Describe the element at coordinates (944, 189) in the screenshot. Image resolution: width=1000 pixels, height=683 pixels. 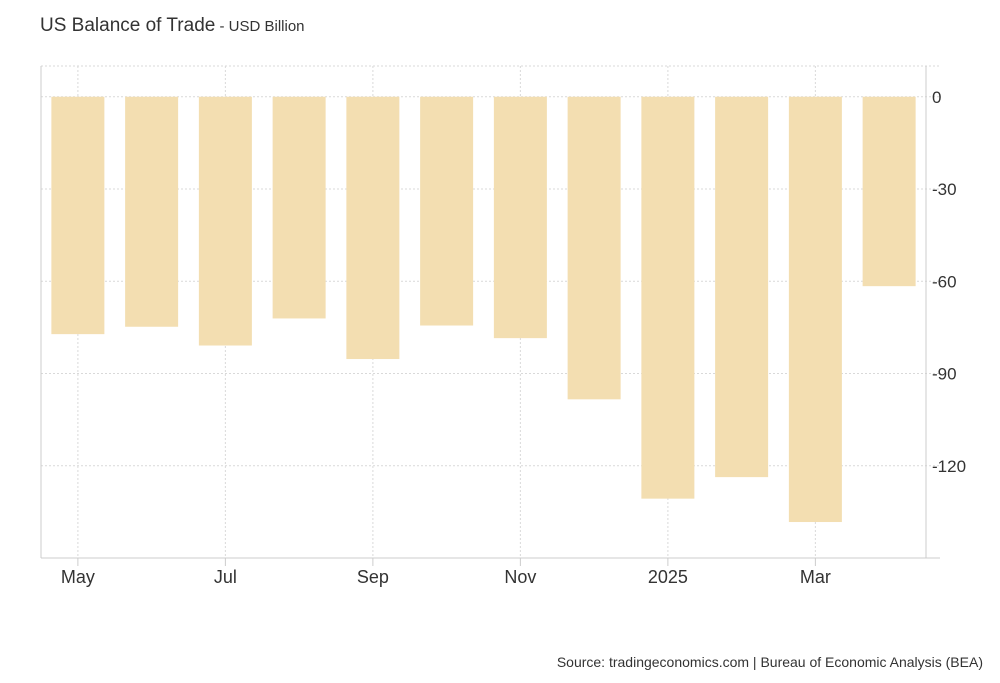
I see `y-tick-label: -30` at that location.